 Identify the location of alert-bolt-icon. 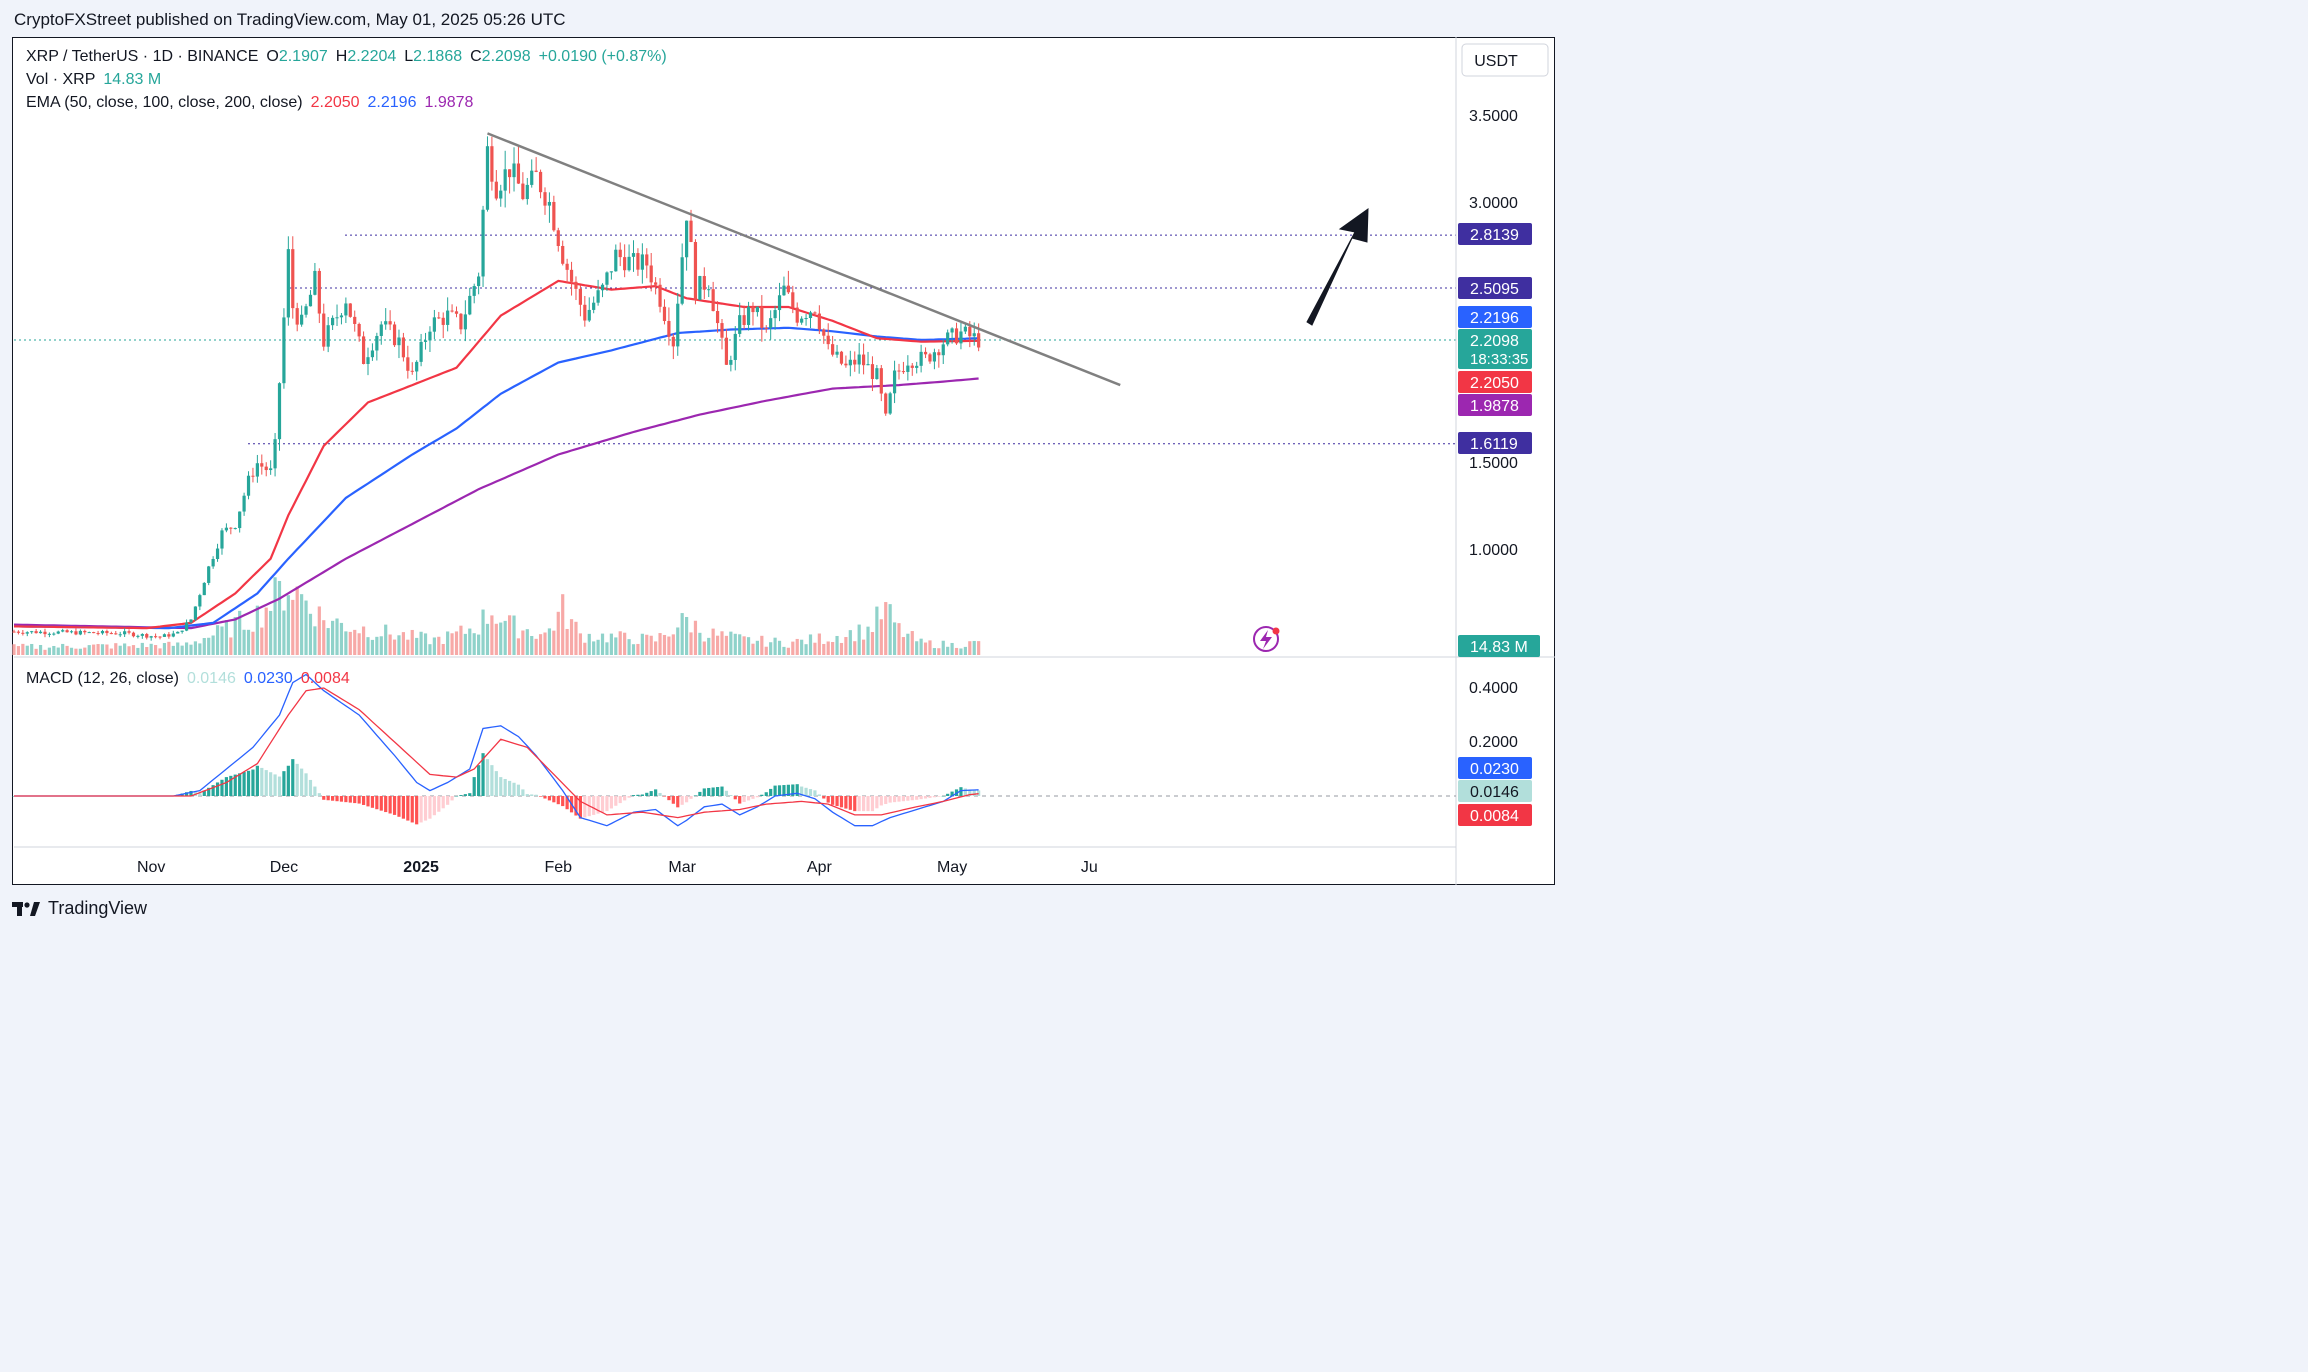
(1266, 639).